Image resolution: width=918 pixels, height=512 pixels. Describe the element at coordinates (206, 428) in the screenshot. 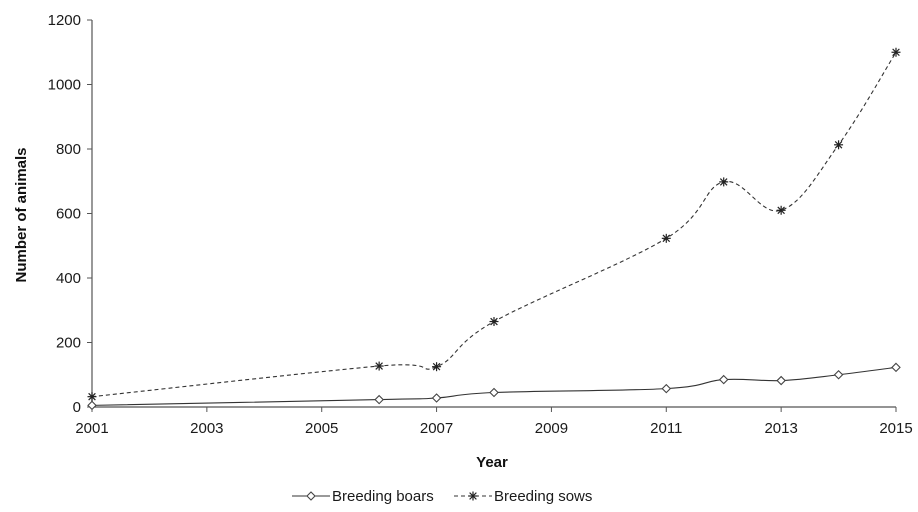

I see `x-tick-label: 2003` at that location.